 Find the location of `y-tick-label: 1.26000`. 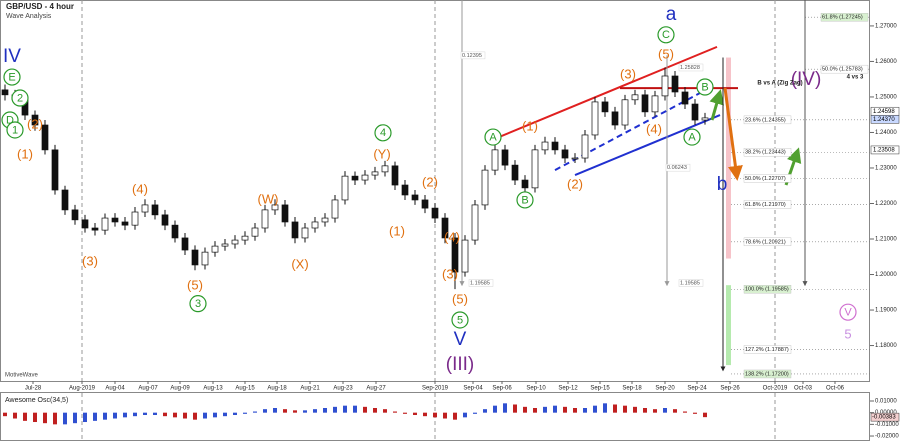

y-tick-label: 1.26000 is located at coordinates (886, 62).